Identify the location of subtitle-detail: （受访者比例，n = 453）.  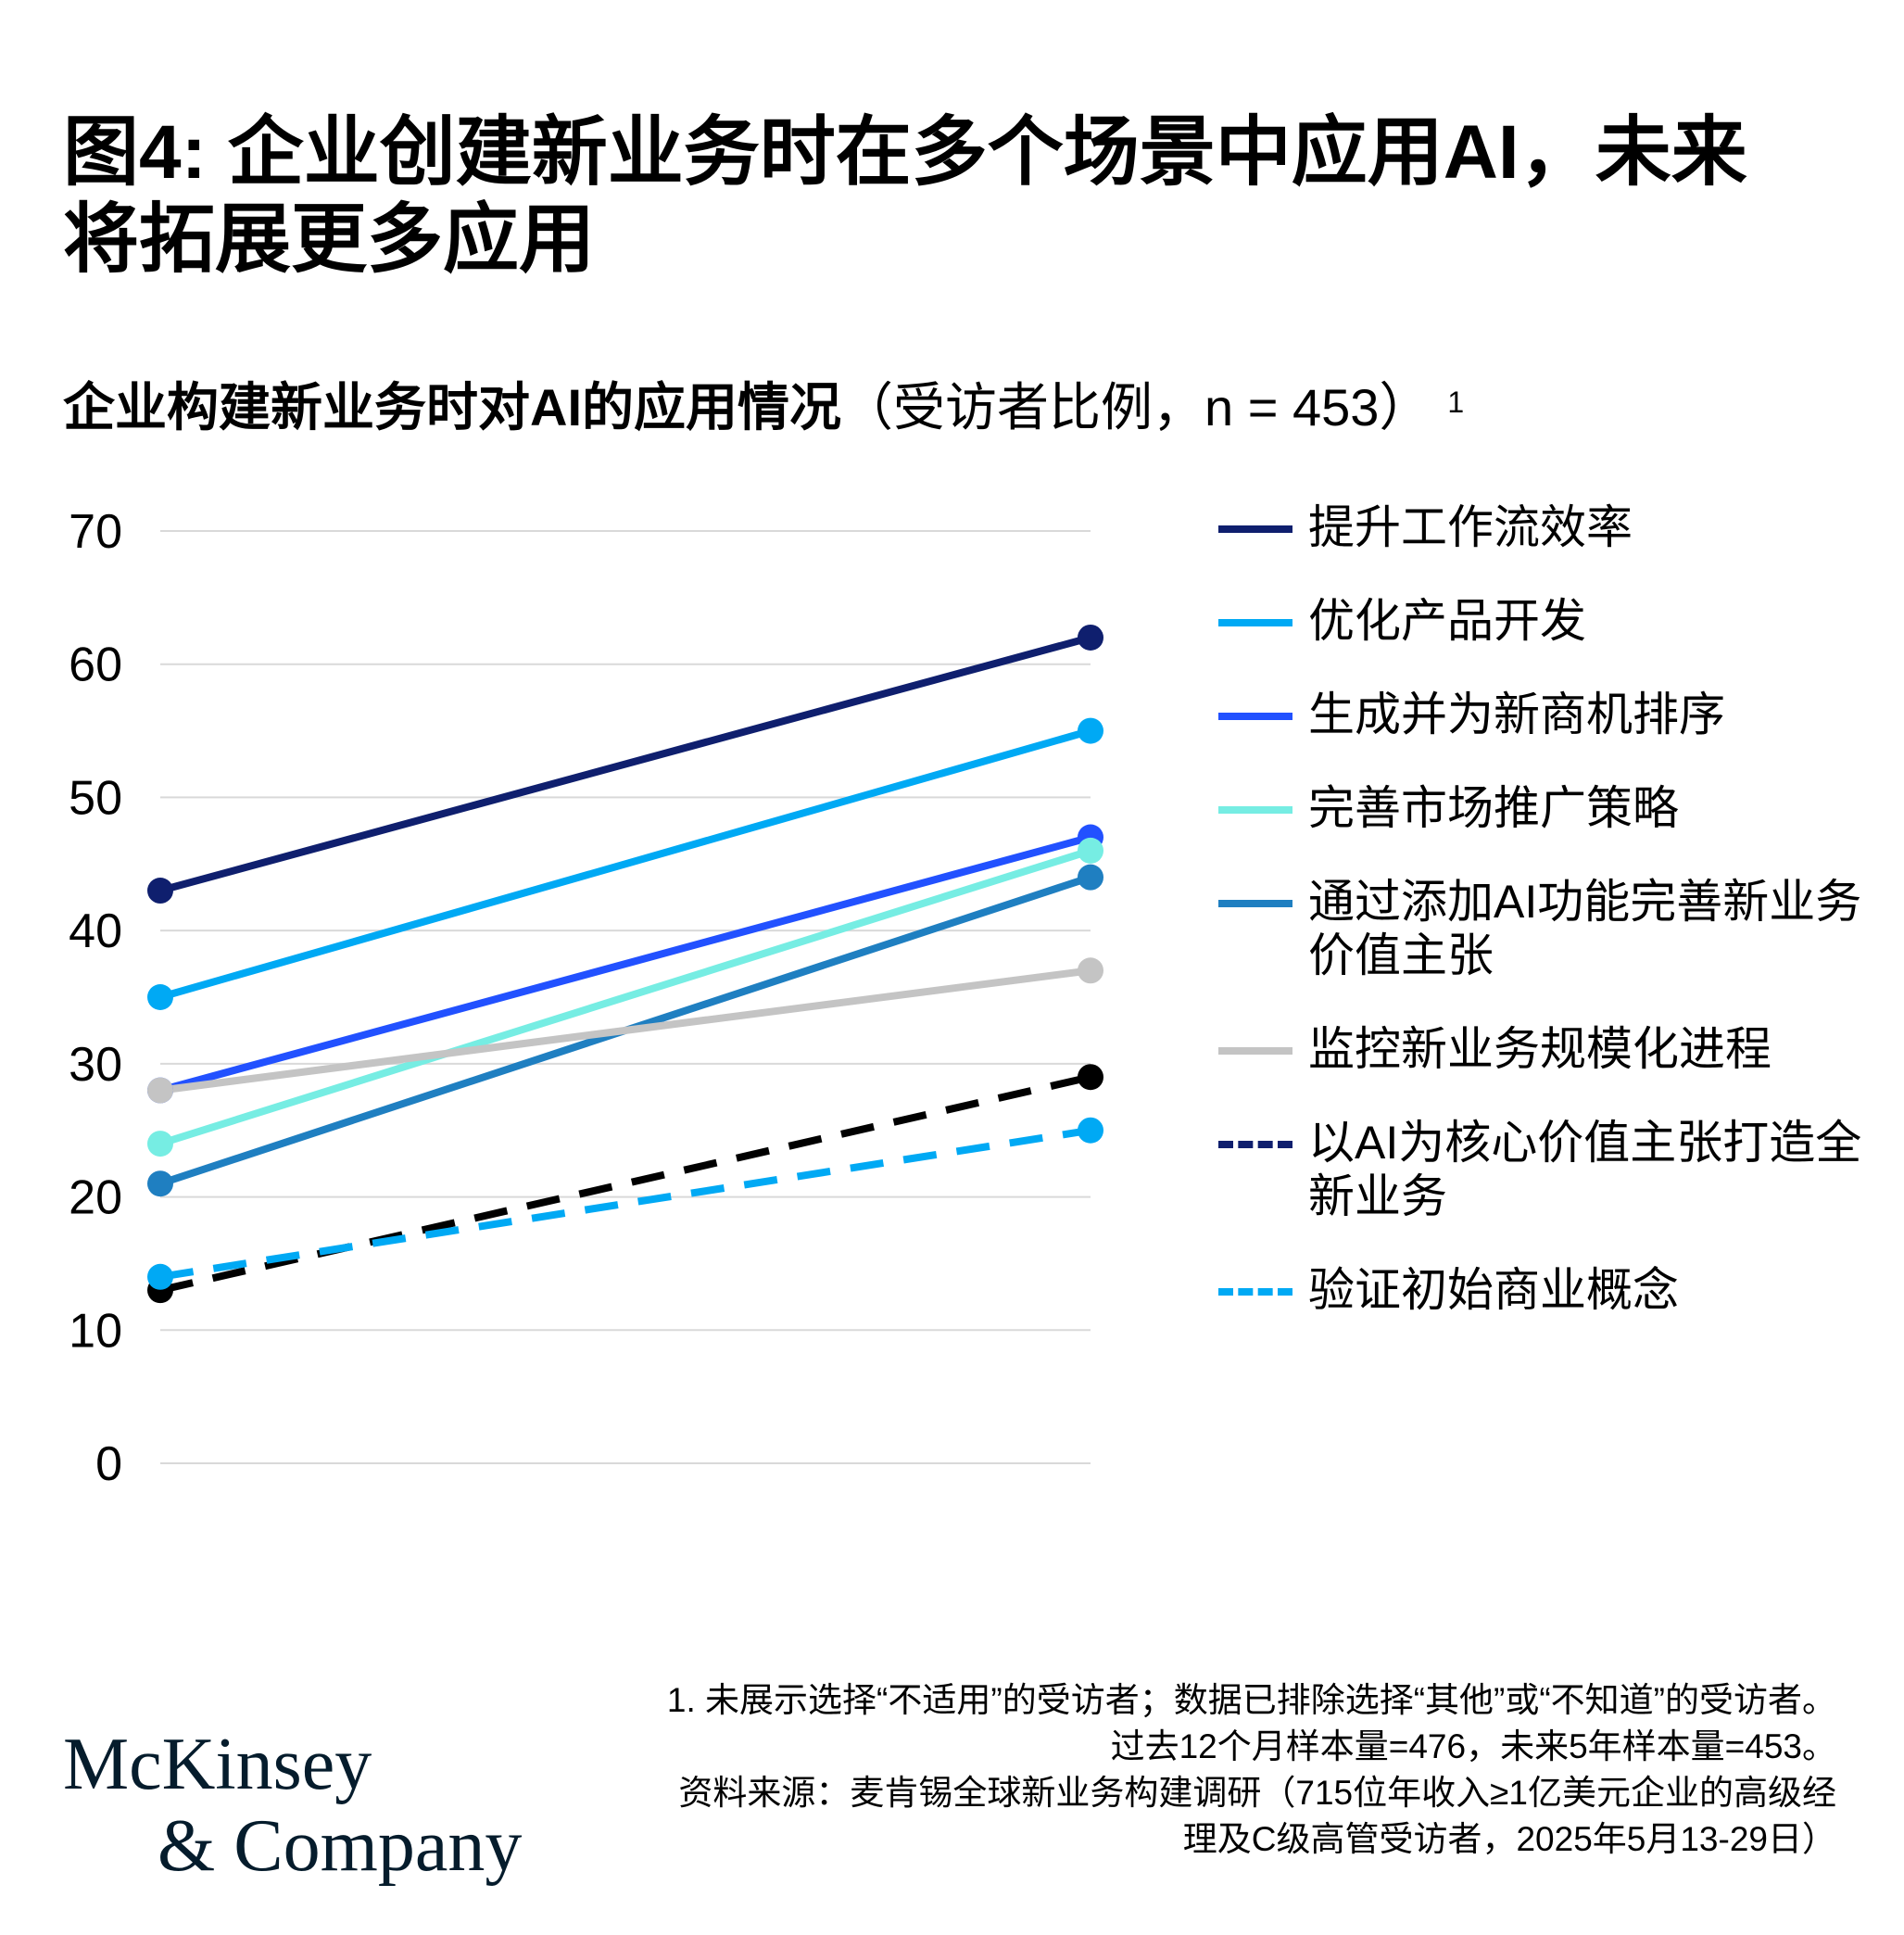
(1136, 407).